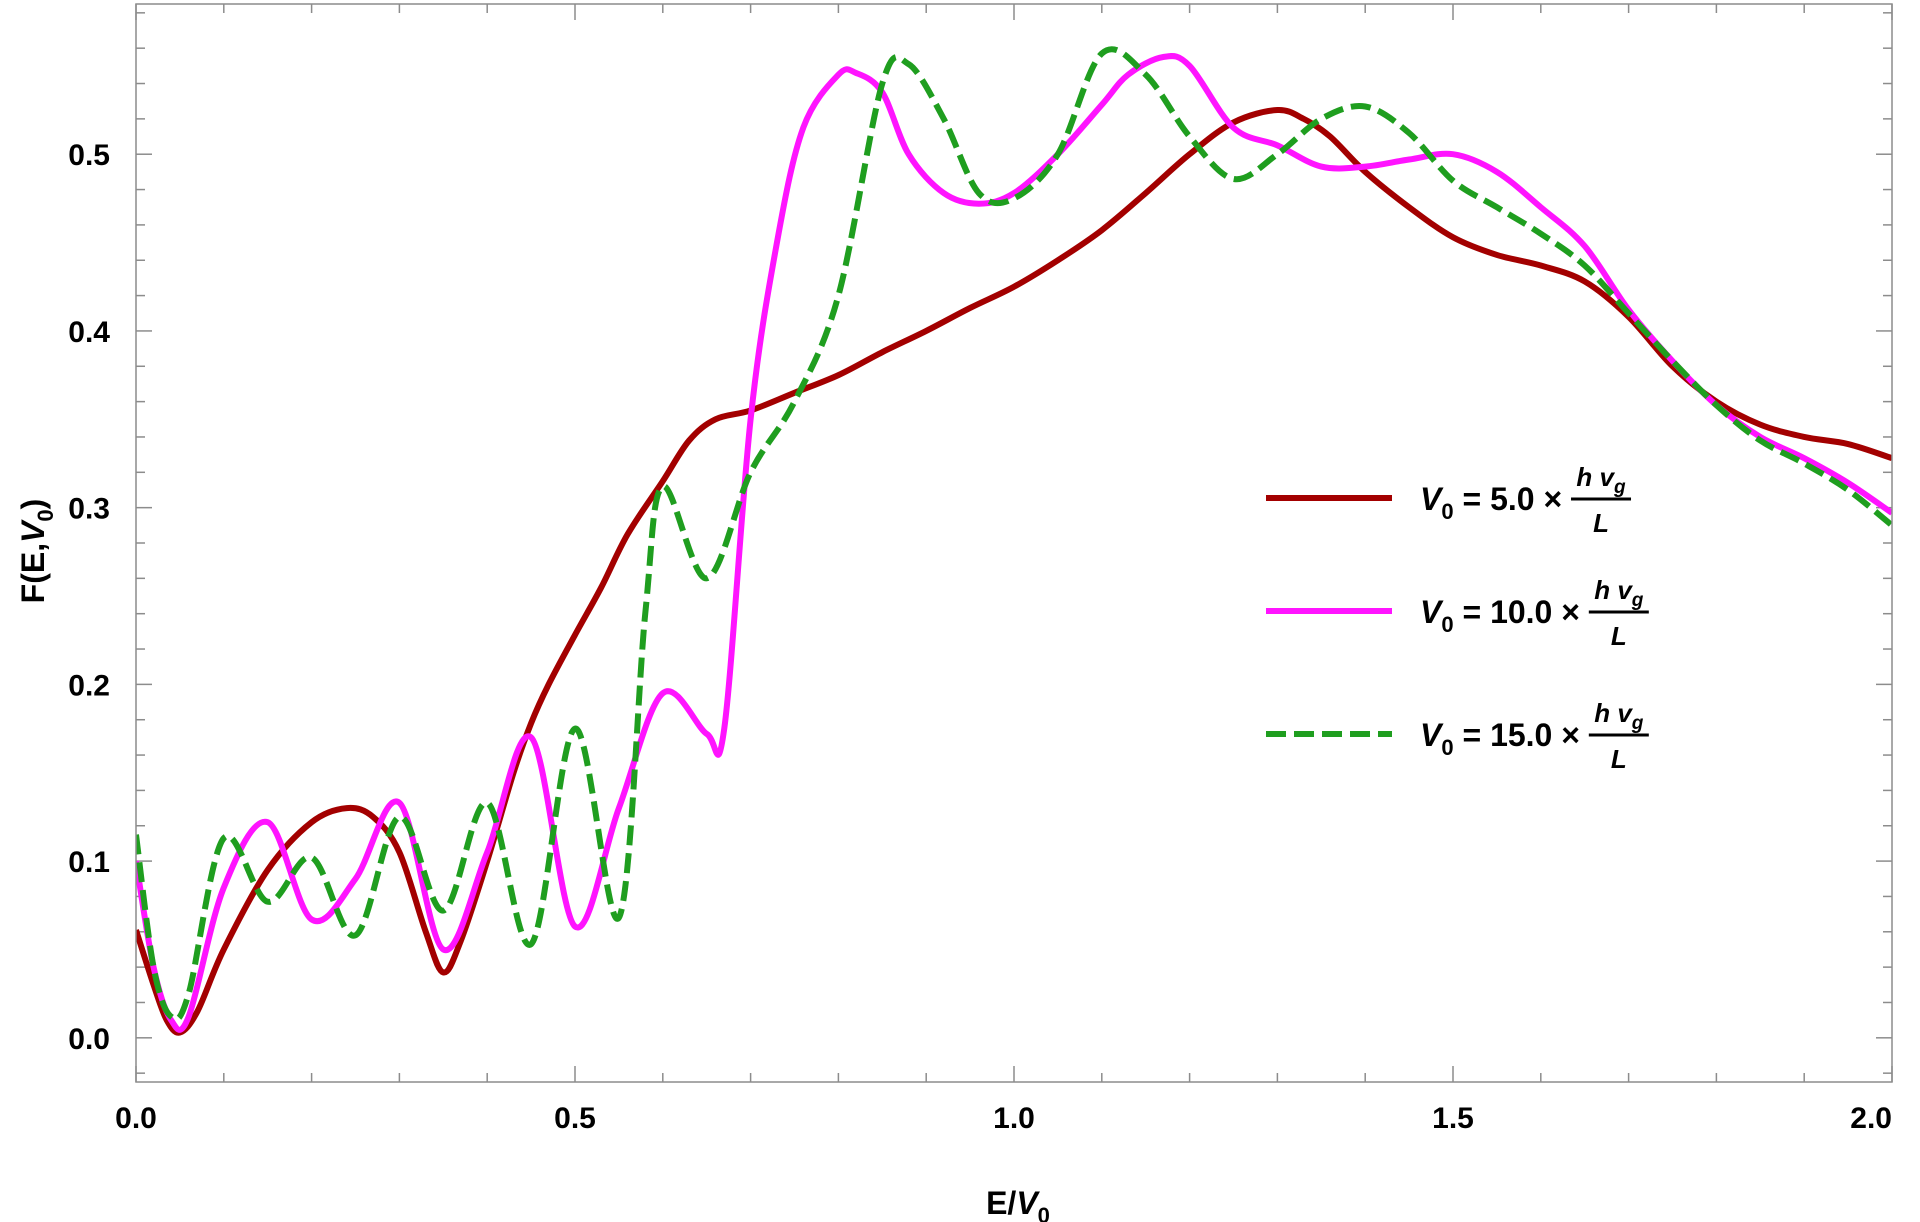  What do you see at coordinates (1453, 1118) in the screenshot?
I see `x-tick-label: 1.5` at bounding box center [1453, 1118].